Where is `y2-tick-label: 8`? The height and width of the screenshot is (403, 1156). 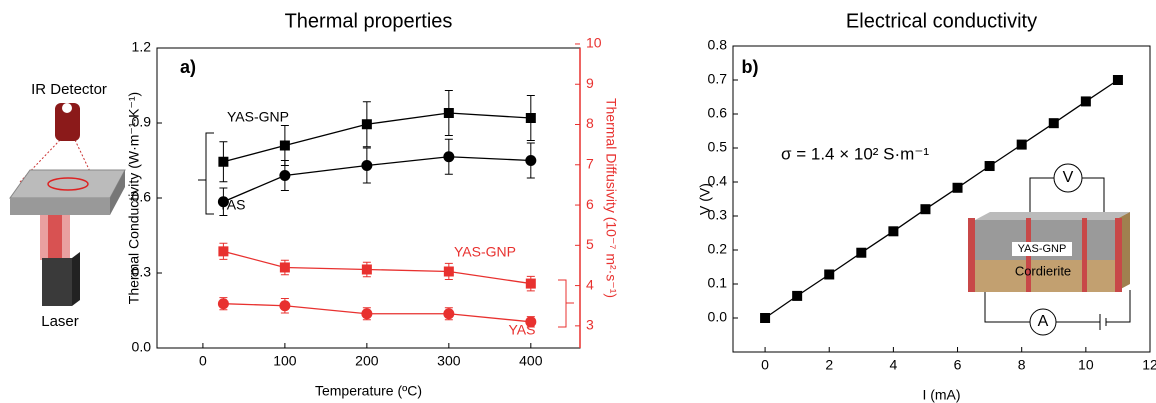
y2-tick-label: 8 is located at coordinates (590, 123).